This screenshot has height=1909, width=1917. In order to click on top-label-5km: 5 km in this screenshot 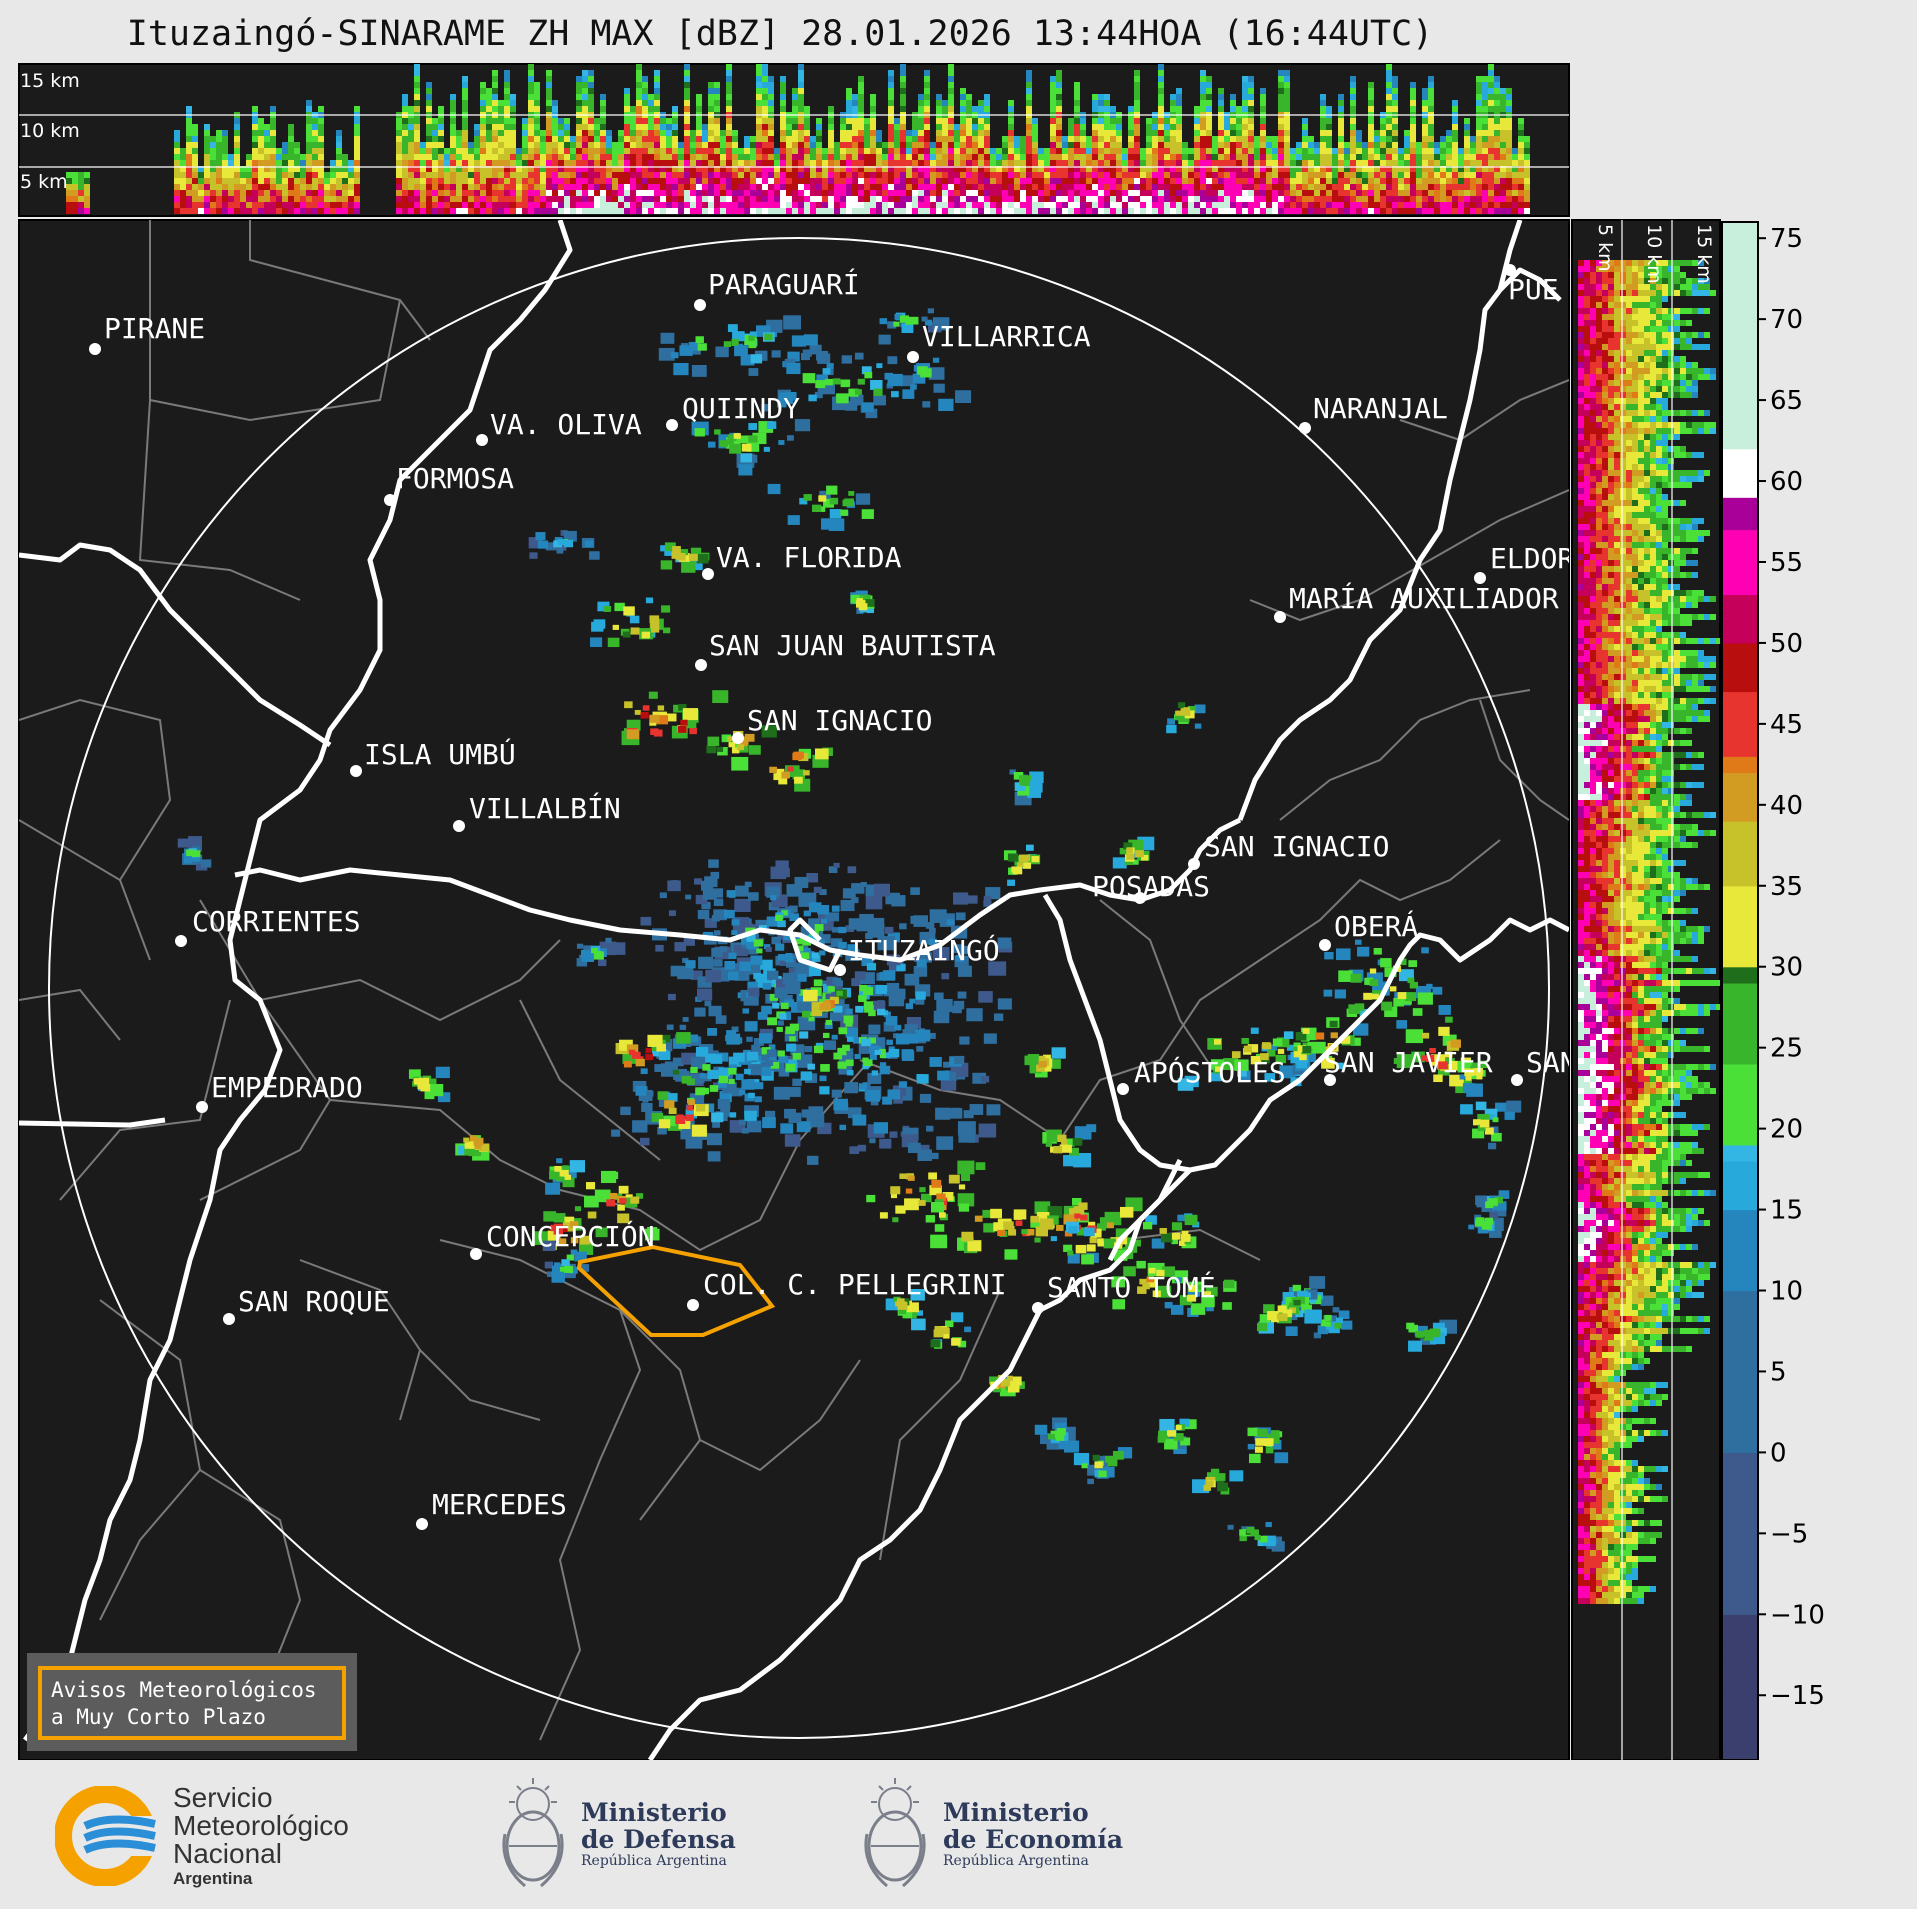, I will do `click(44, 182)`.